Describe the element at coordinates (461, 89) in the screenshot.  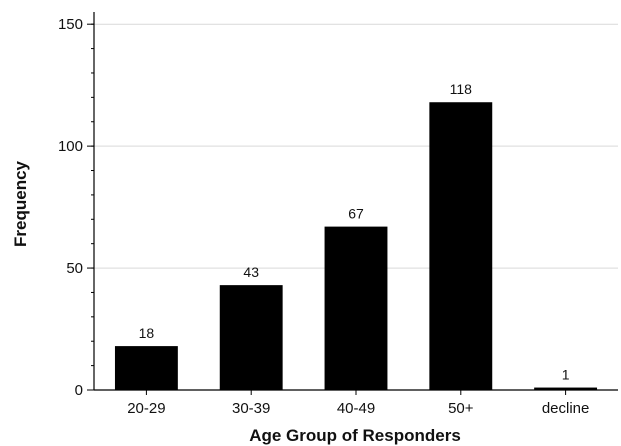
I see `data-label-50+: 118` at that location.